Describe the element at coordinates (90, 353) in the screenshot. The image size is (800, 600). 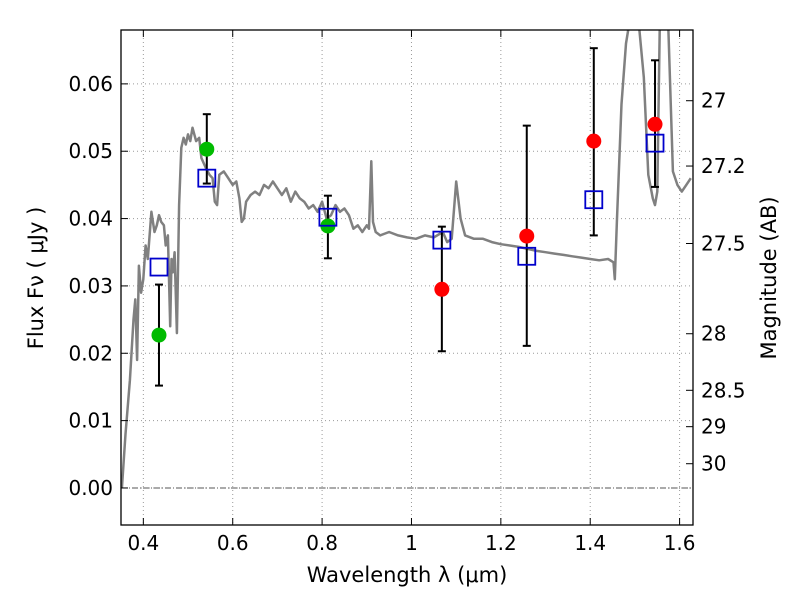
I see `y-tick-label: 0.02` at that location.